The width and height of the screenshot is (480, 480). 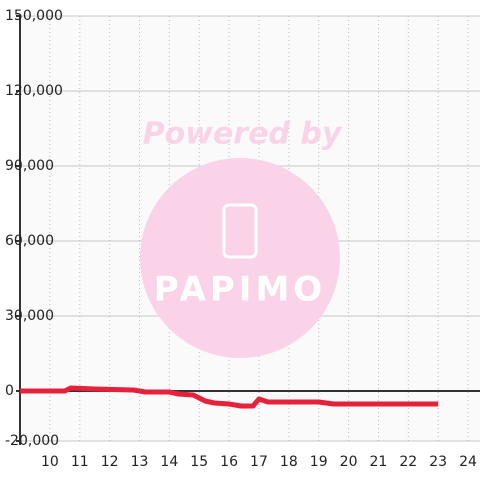 What do you see at coordinates (468, 462) in the screenshot?
I see `x-tick-label: 24` at bounding box center [468, 462].